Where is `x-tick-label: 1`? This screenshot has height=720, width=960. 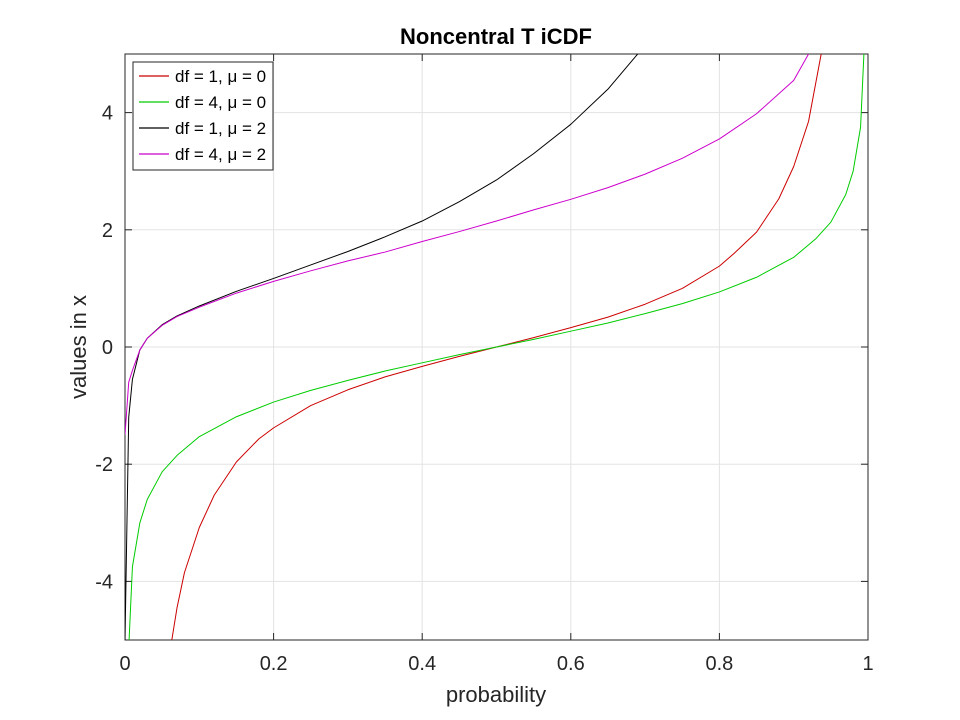 x-tick-label: 1 is located at coordinates (867, 664).